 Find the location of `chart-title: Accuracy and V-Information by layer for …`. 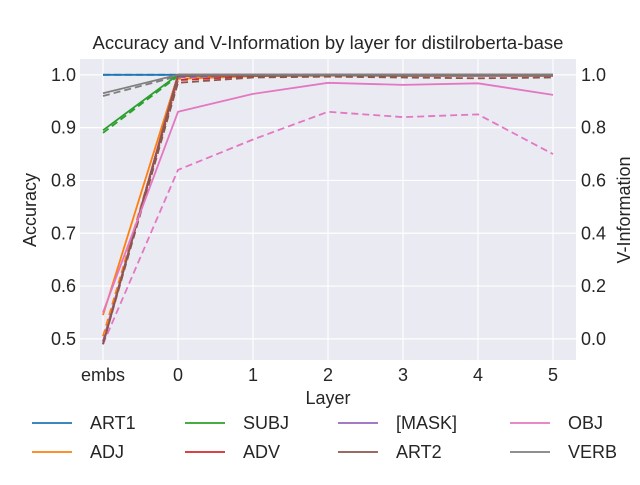

chart-title: Accuracy and V-Information by layer for … is located at coordinates (328, 42).